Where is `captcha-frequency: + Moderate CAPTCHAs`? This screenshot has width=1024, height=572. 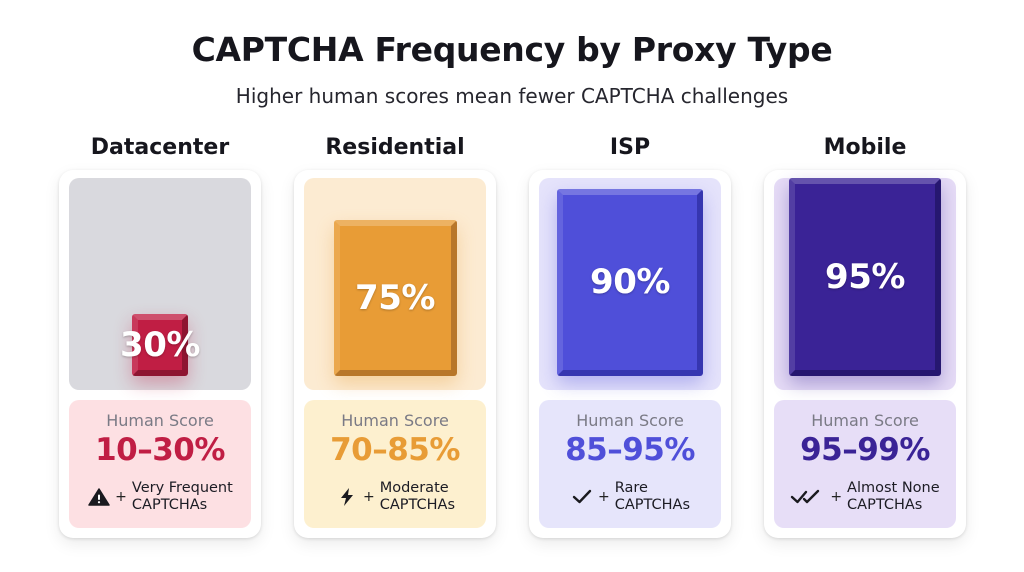
captcha-frequency: + Moderate CAPTCHAs is located at coordinates (395, 497).